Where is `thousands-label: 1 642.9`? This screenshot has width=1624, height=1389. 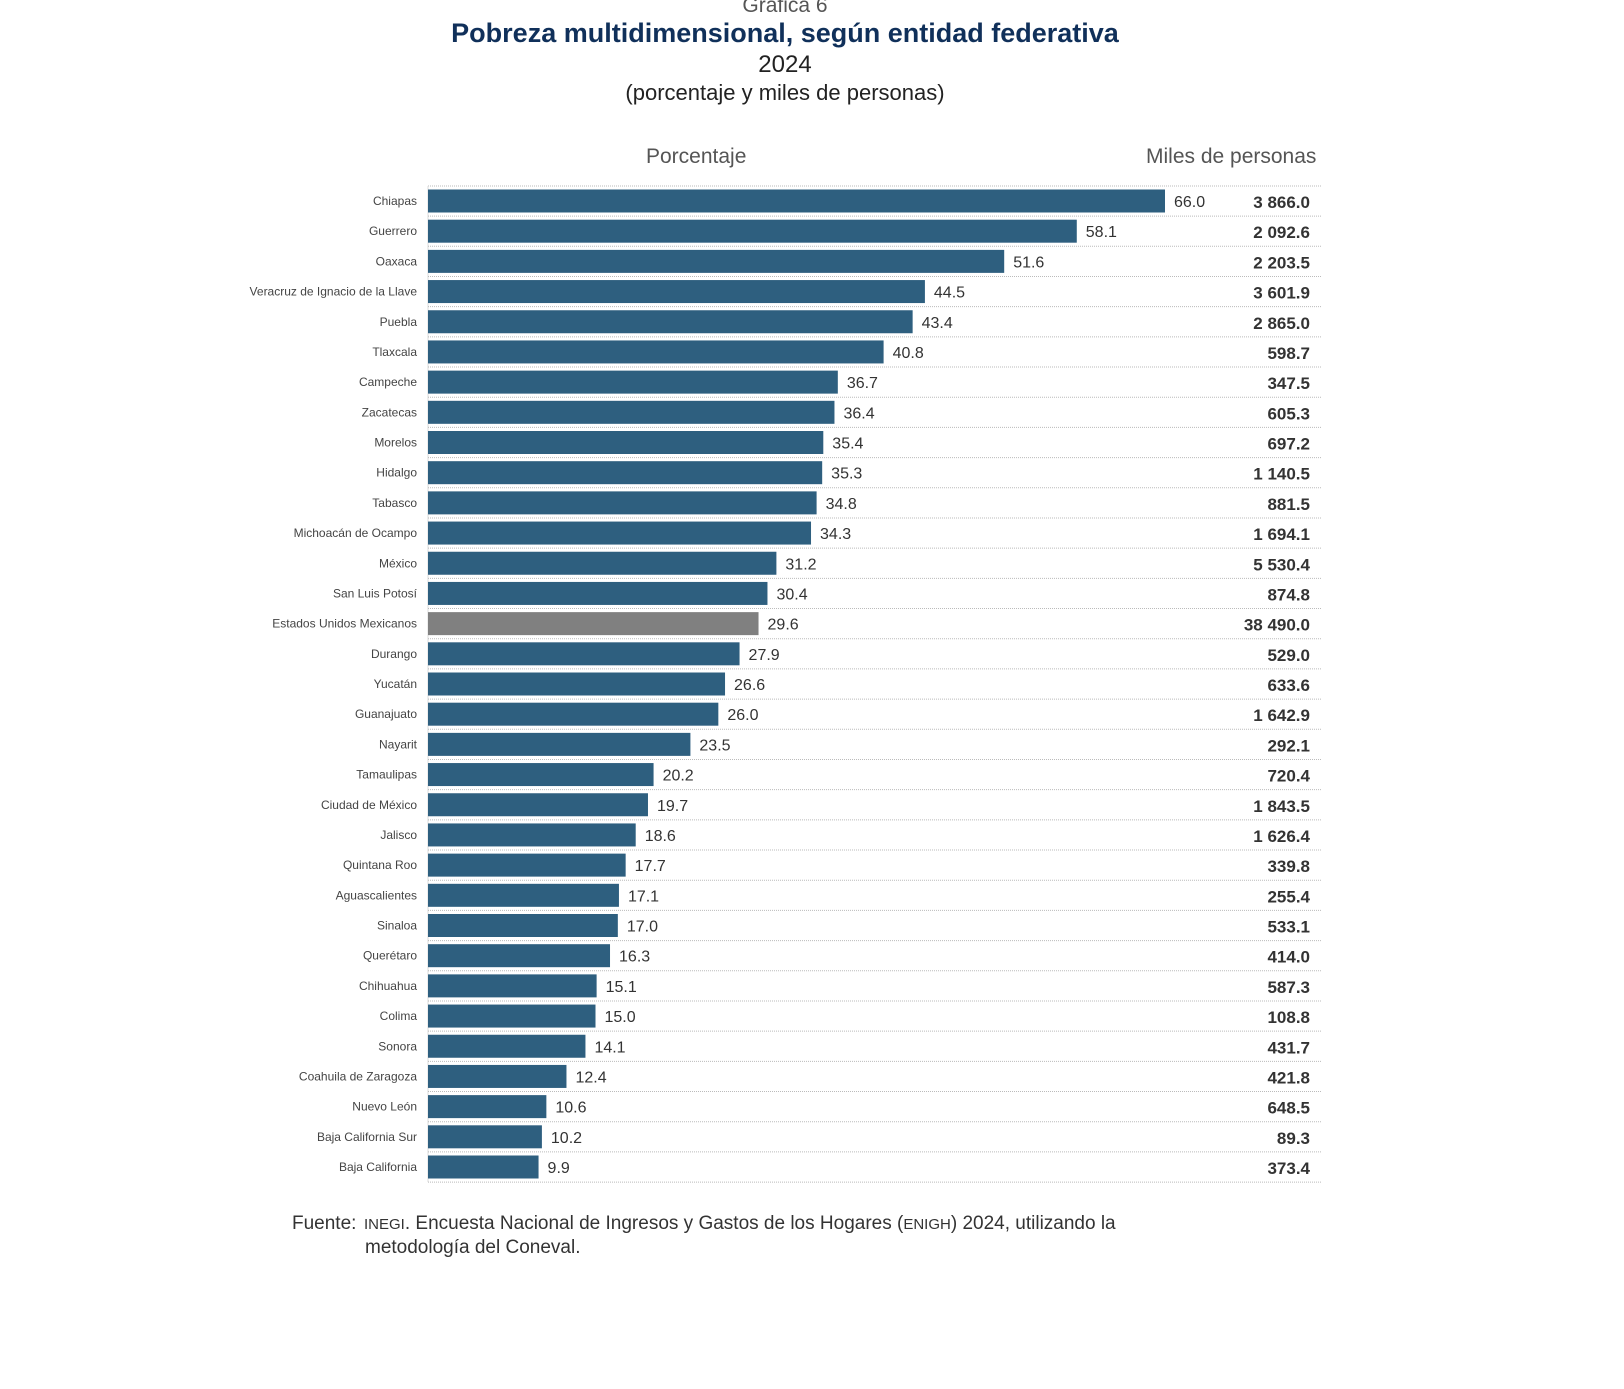 thousands-label: 1 642.9 is located at coordinates (1281, 715).